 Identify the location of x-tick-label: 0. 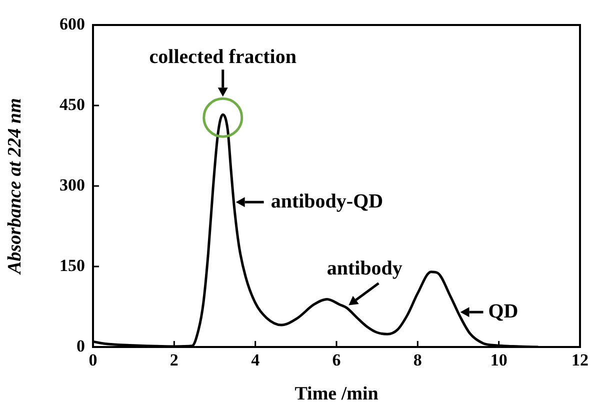
(93, 360).